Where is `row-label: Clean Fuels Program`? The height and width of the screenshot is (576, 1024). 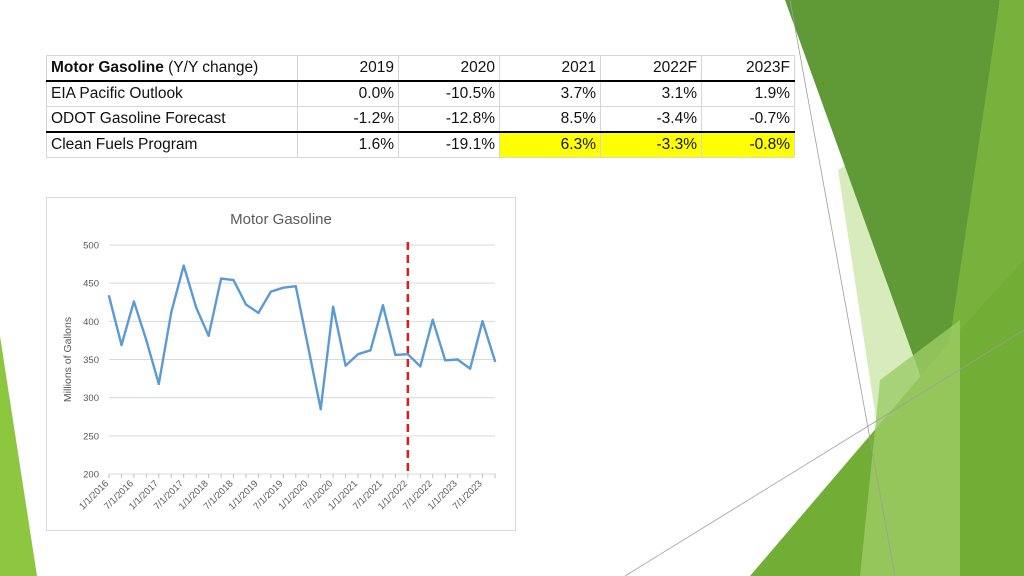 row-label: Clean Fuels Program is located at coordinates (172, 144).